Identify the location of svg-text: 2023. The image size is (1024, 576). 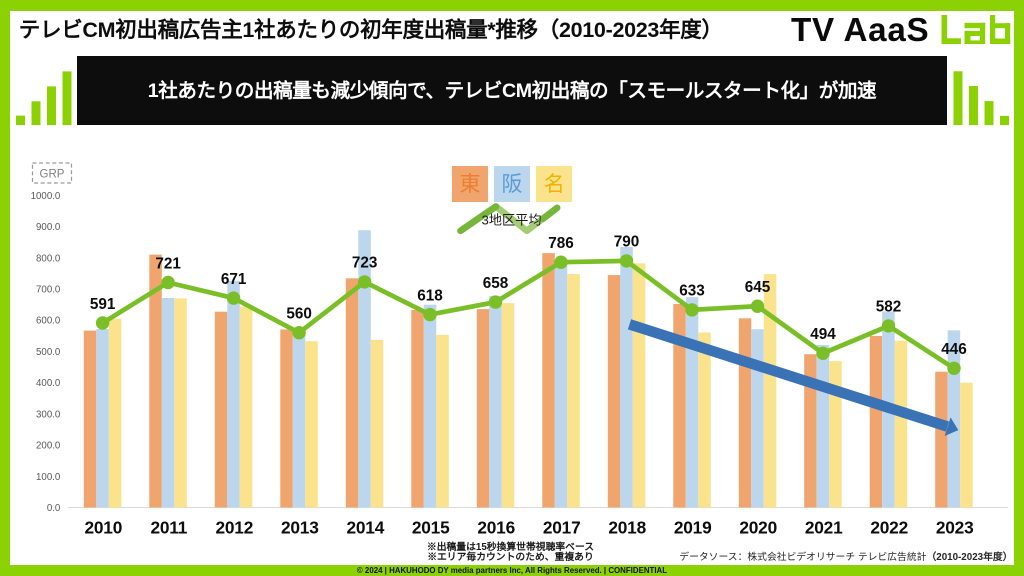
(955, 528).